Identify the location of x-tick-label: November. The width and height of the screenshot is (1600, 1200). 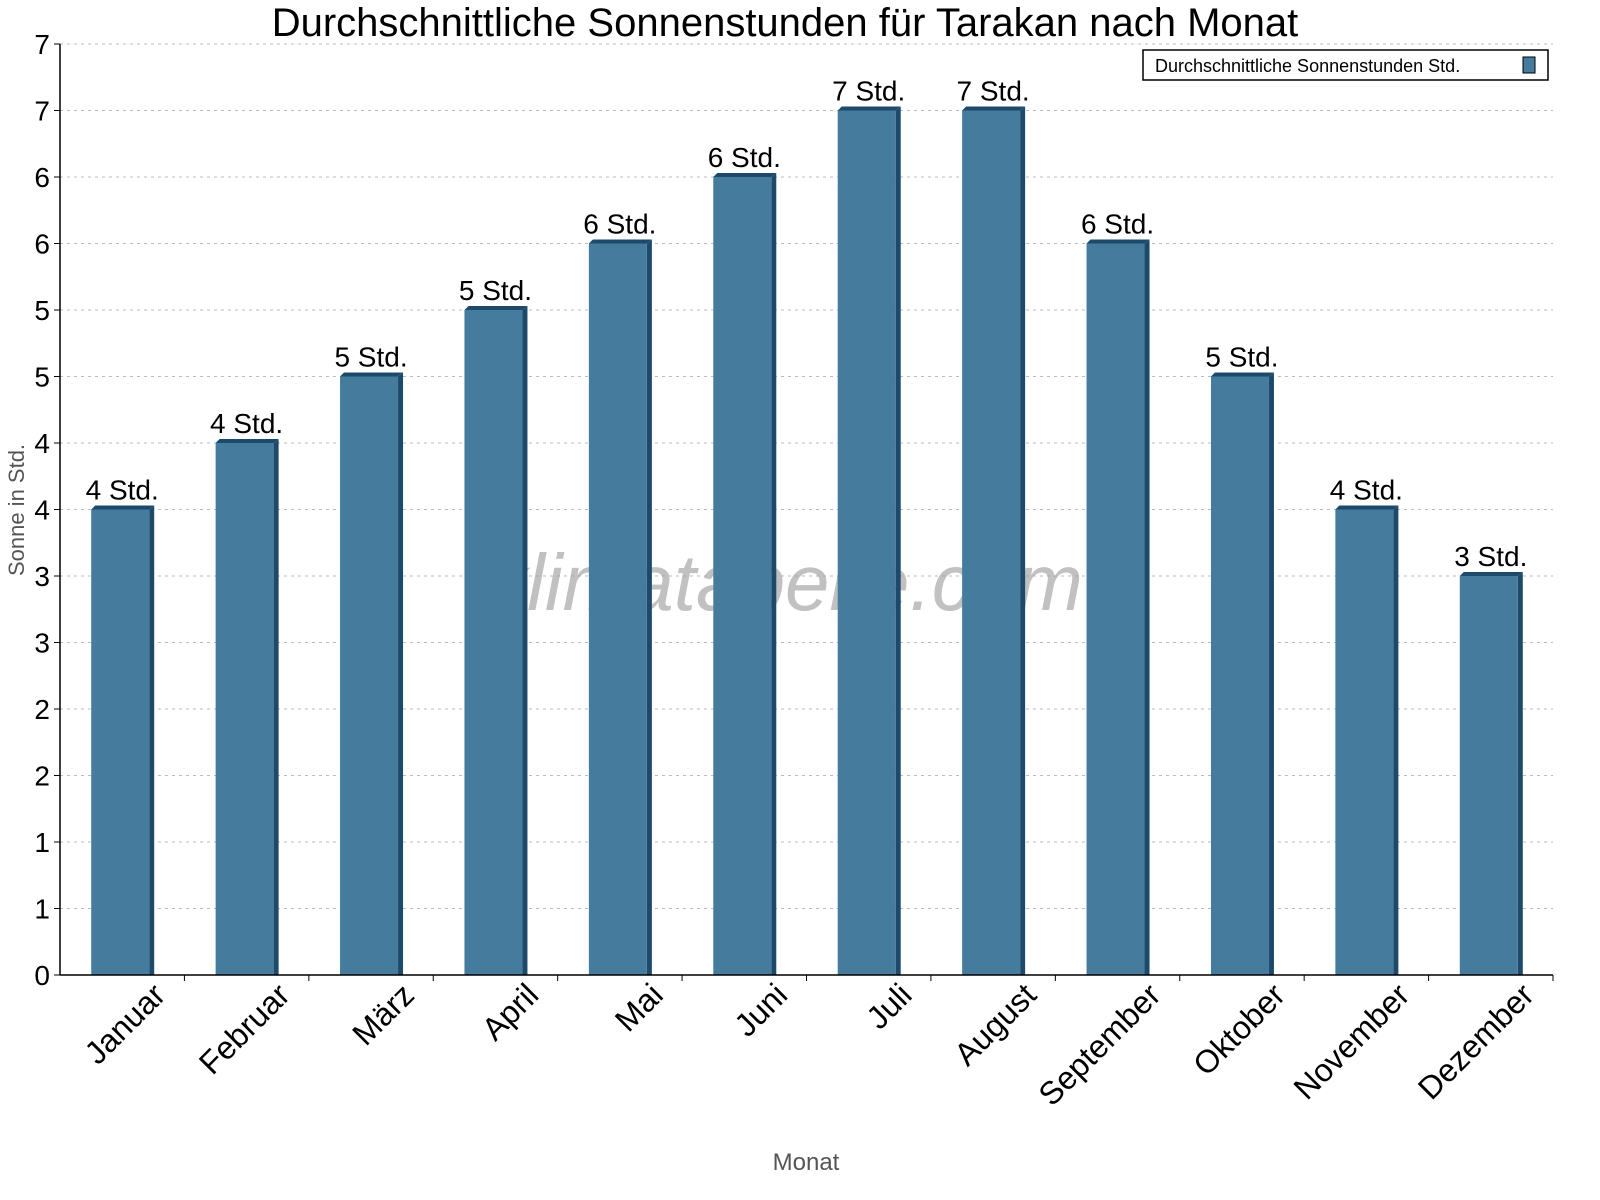
(1351, 1041).